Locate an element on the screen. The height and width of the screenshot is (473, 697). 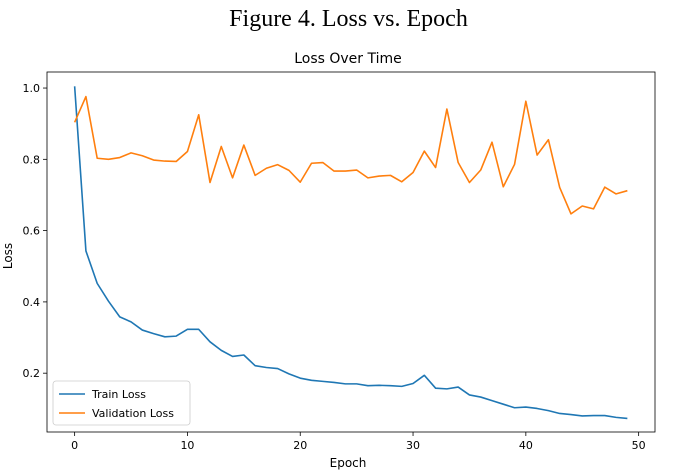
y-tick-label: 0.8 is located at coordinates (32, 159).